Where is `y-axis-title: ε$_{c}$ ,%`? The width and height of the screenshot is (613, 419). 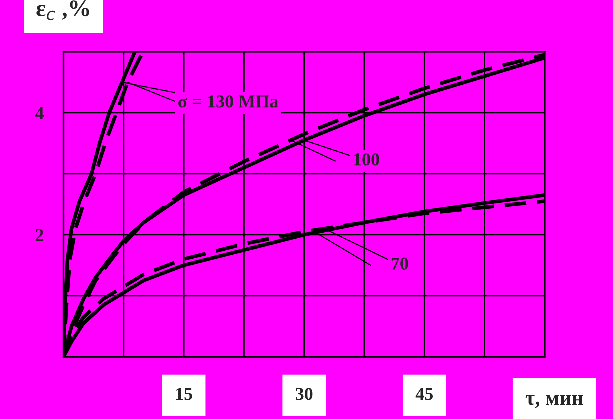 y-axis-title: ε$_{c}$ ,% is located at coordinates (63, 10).